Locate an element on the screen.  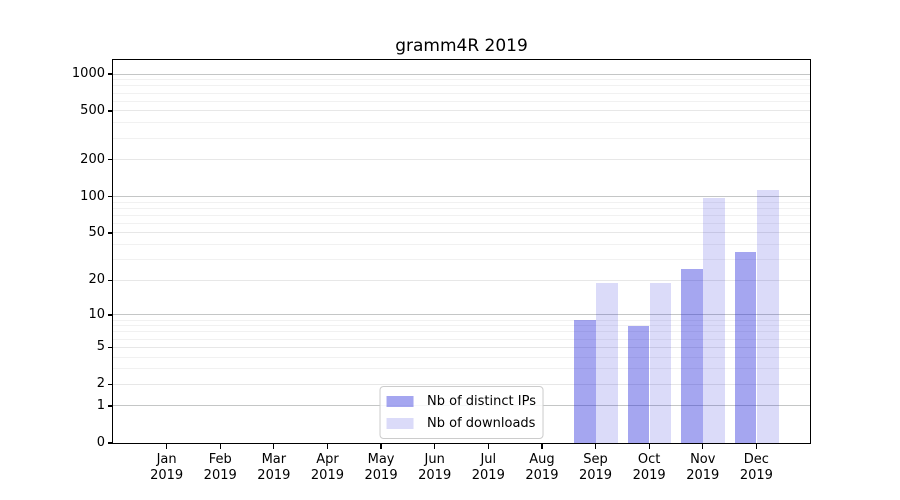
y-tick-label: 1 is located at coordinates (100, 405).